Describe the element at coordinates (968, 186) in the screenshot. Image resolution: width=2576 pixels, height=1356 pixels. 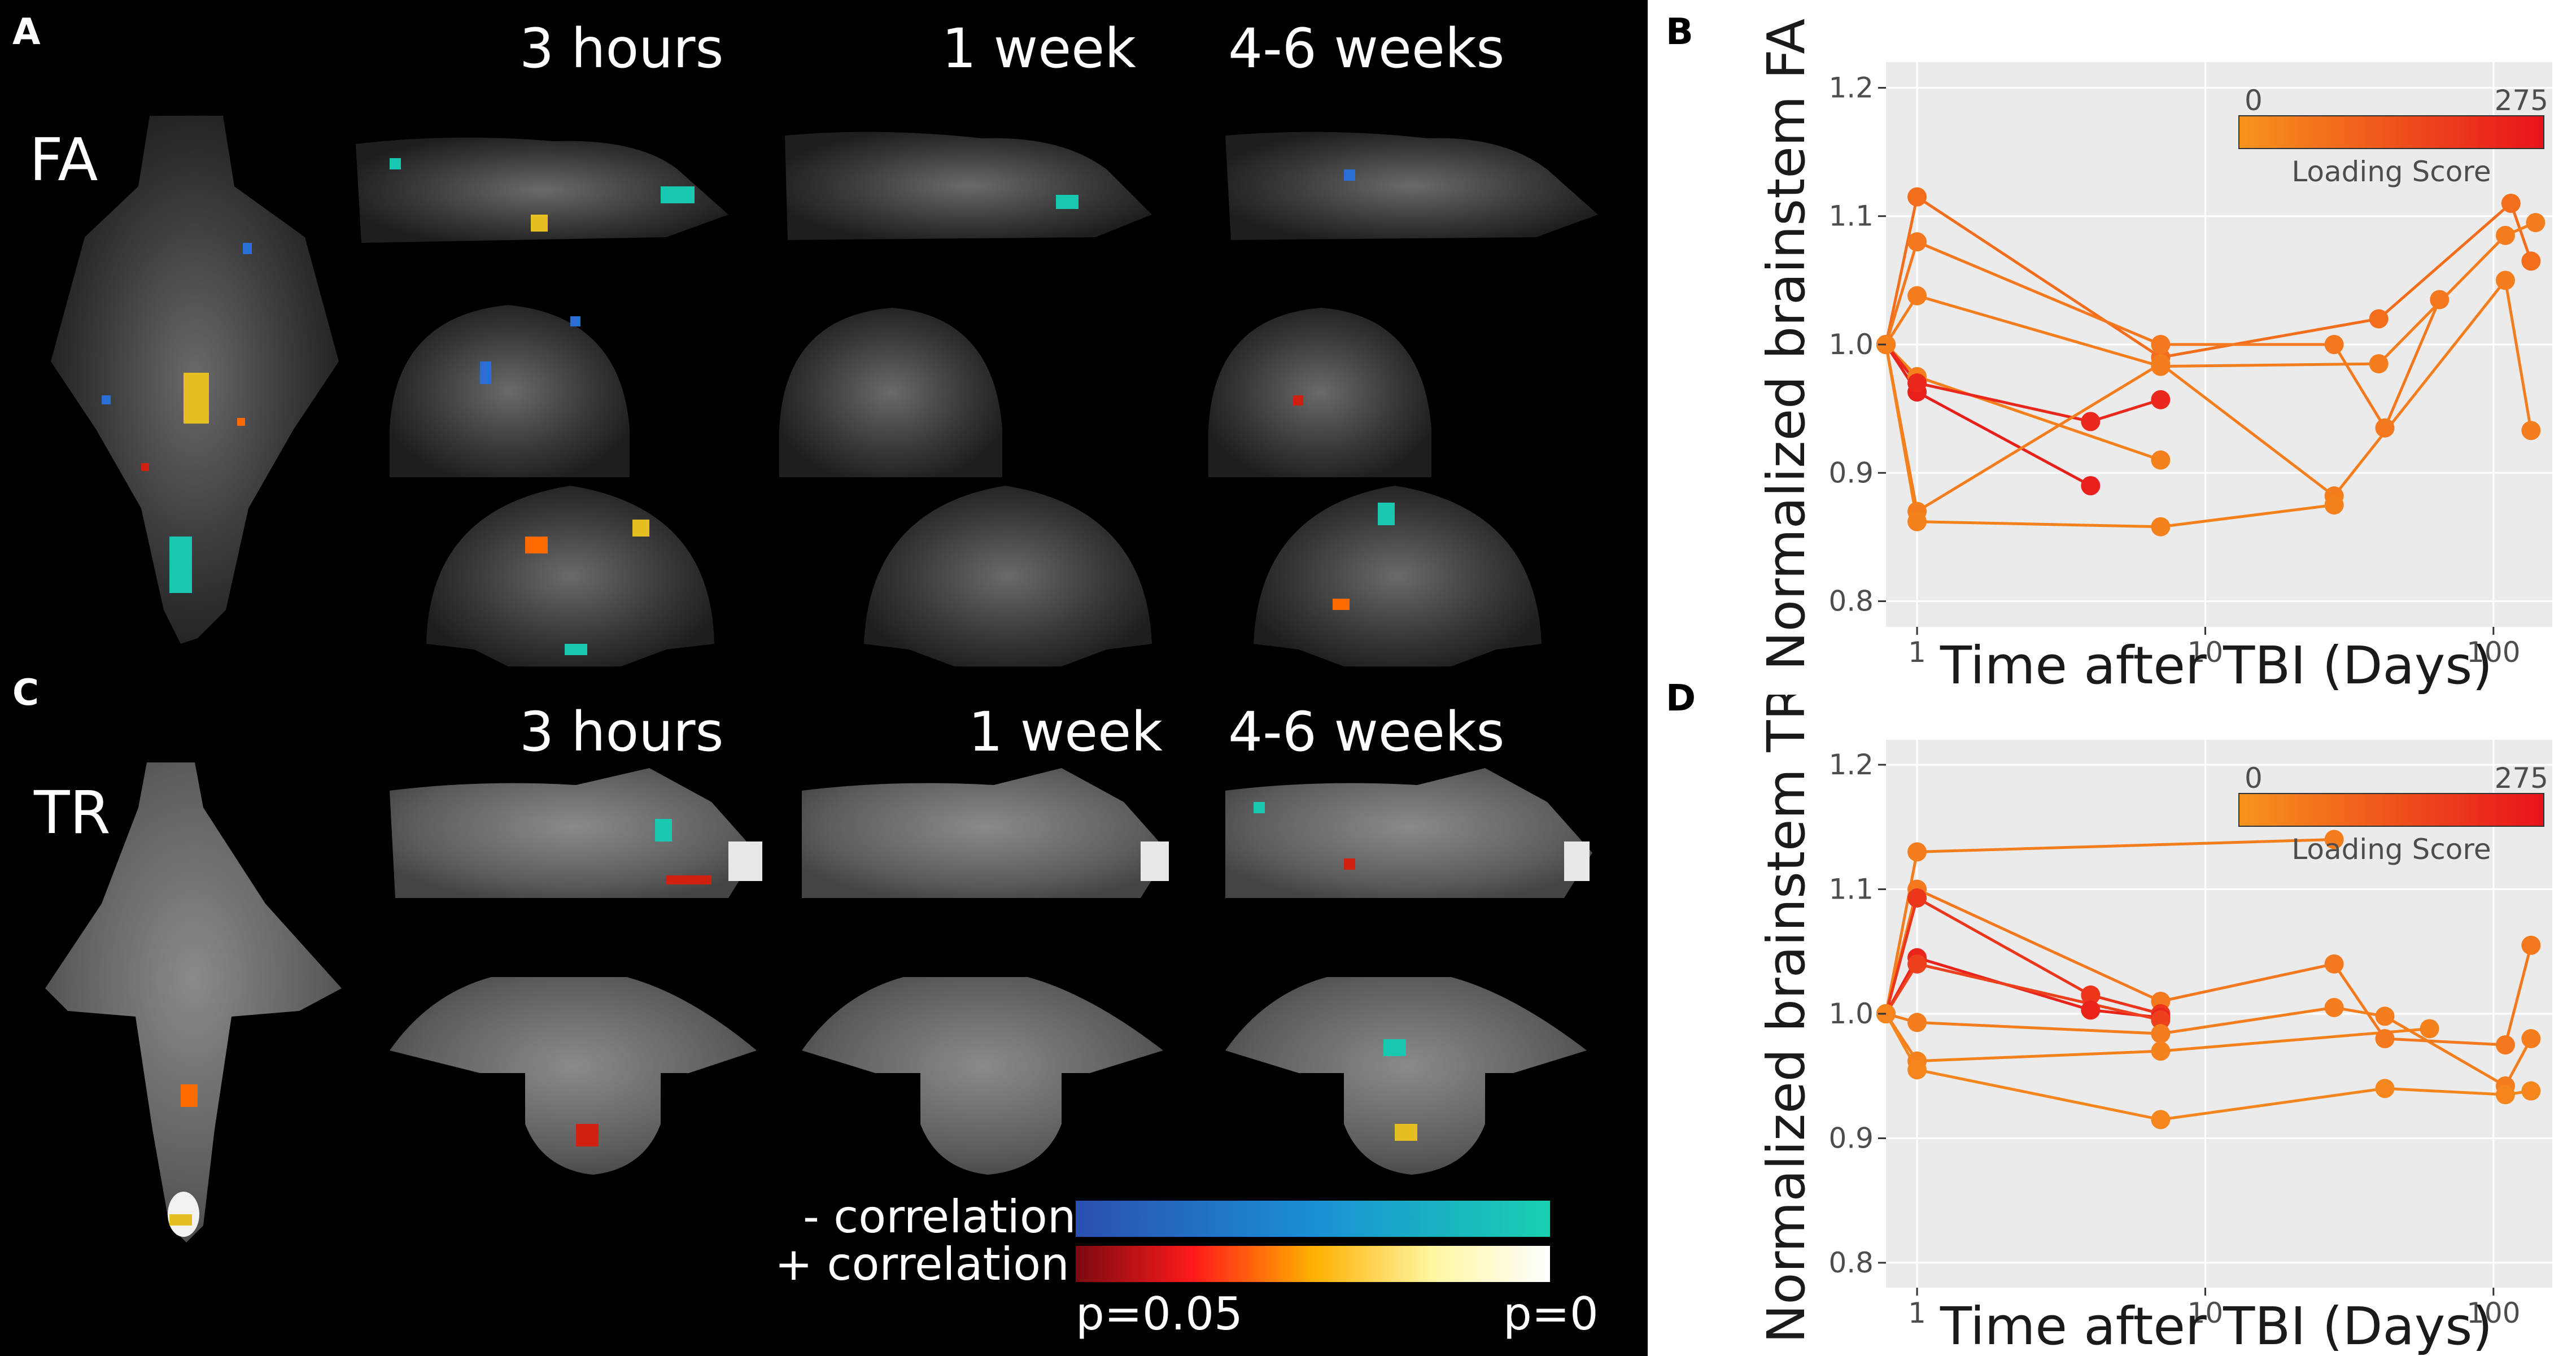
I see `fa-sagittal-1w` at that location.